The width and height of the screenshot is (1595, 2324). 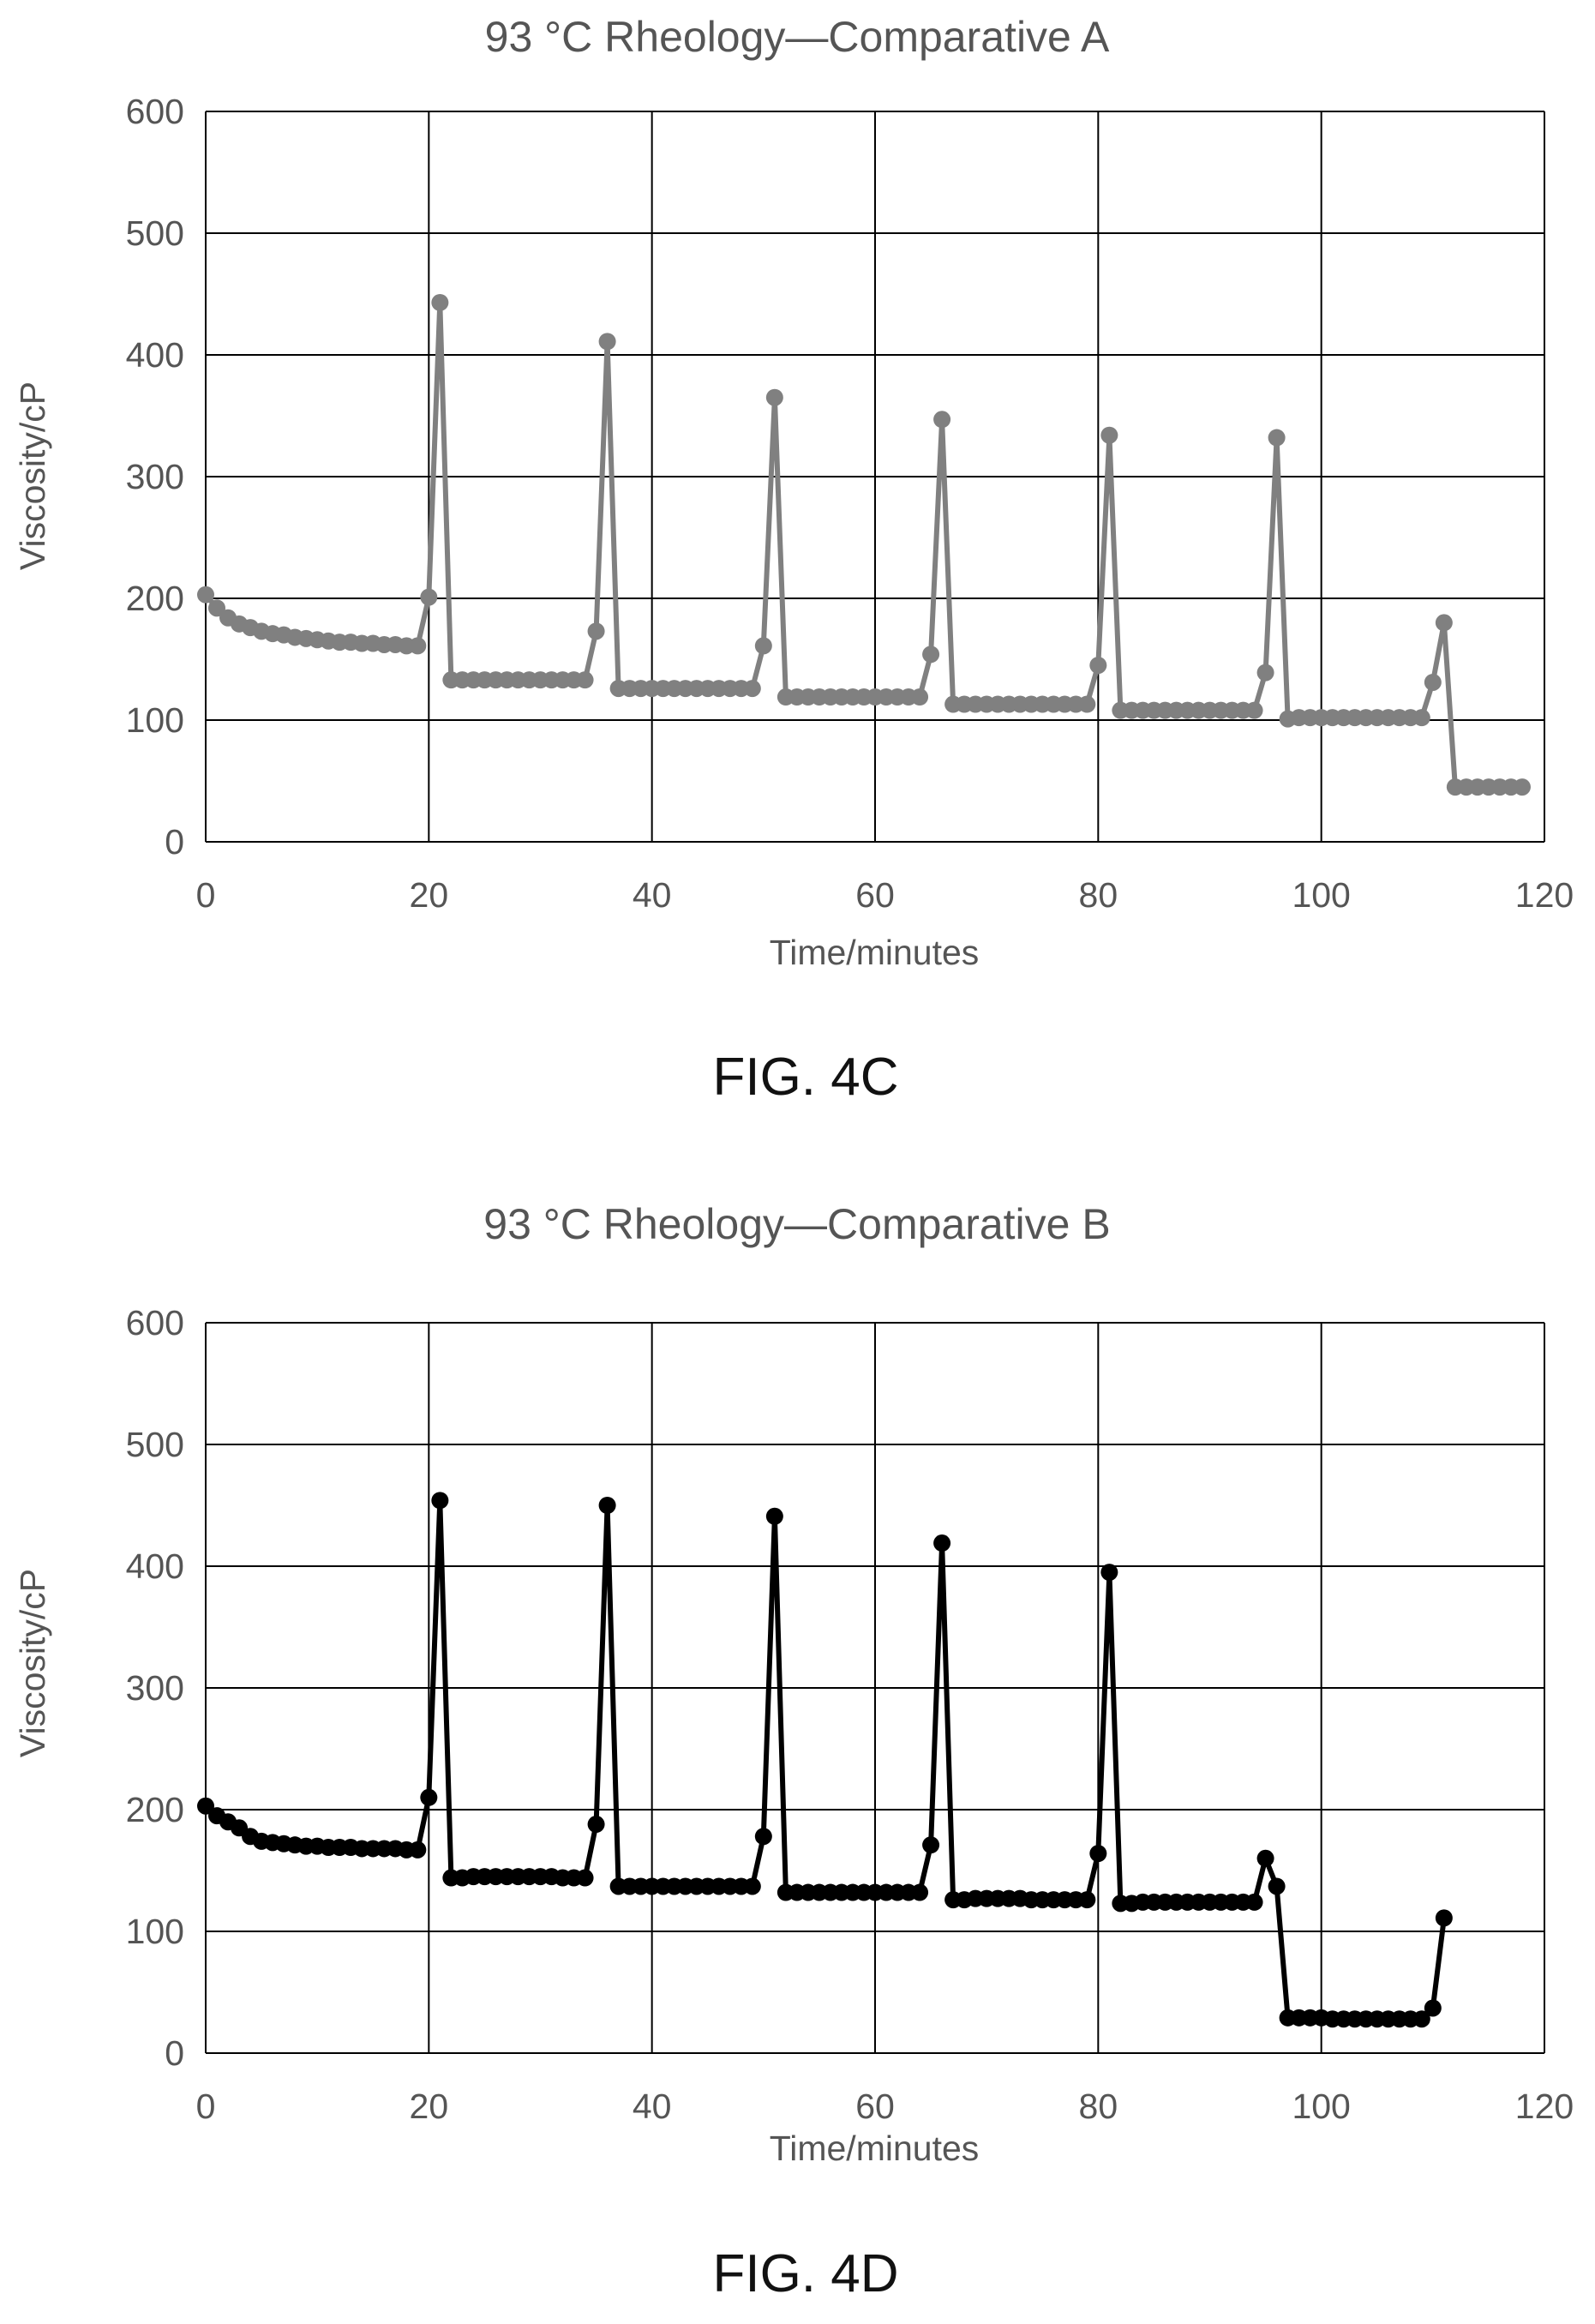 I want to click on chart-title: 93 °C Rheology—Comparative B, so click(x=796, y=1224).